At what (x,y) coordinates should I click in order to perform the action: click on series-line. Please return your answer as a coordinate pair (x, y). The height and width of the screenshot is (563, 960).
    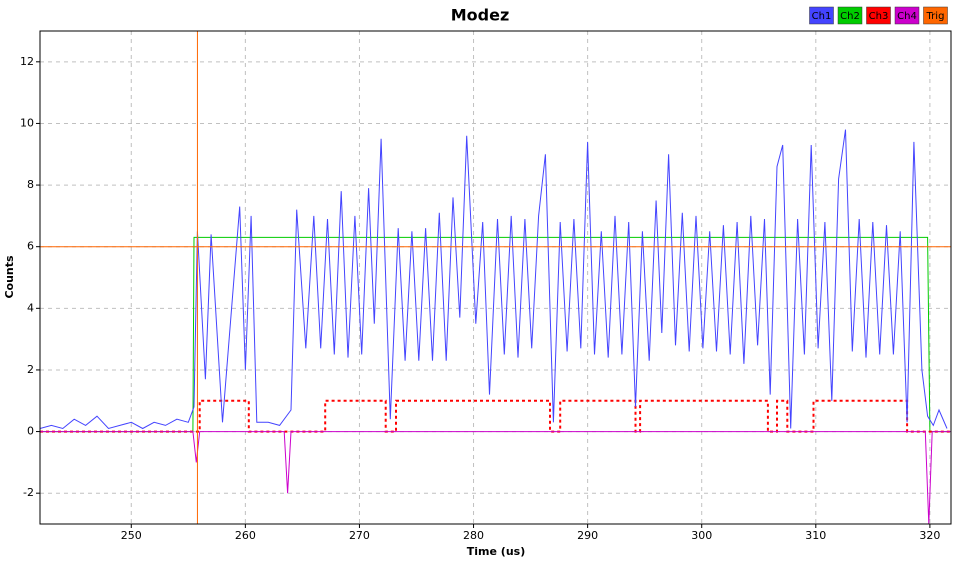
    Looking at the image, I should click on (495, 416).